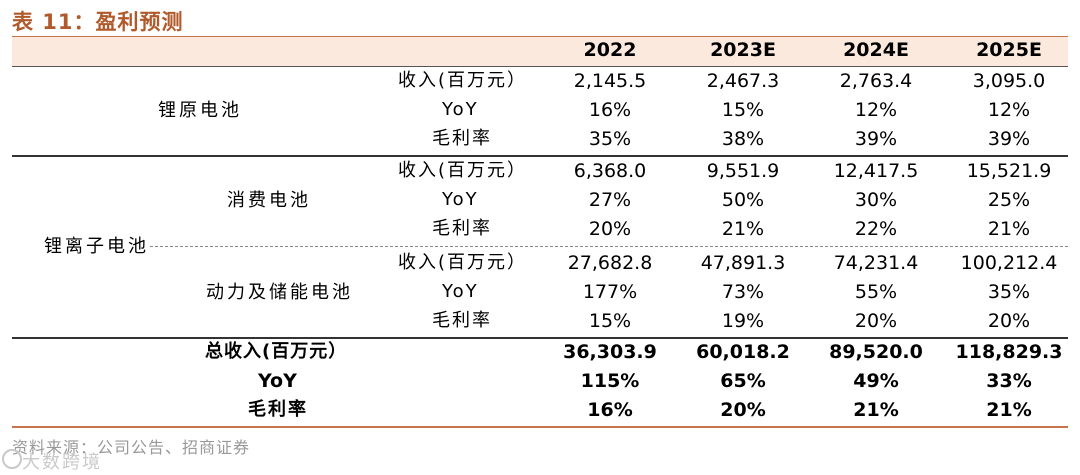 Image resolution: width=1080 pixels, height=475 pixels. Describe the element at coordinates (743, 81) in the screenshot. I see `cell: 2,467.3` at that location.